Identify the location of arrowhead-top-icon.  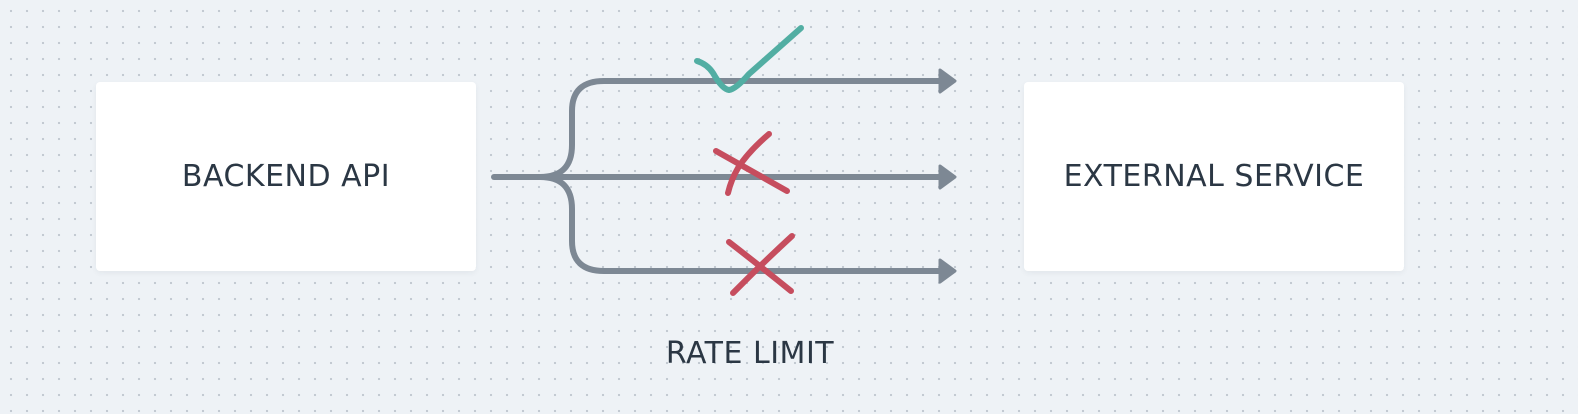
(947, 81).